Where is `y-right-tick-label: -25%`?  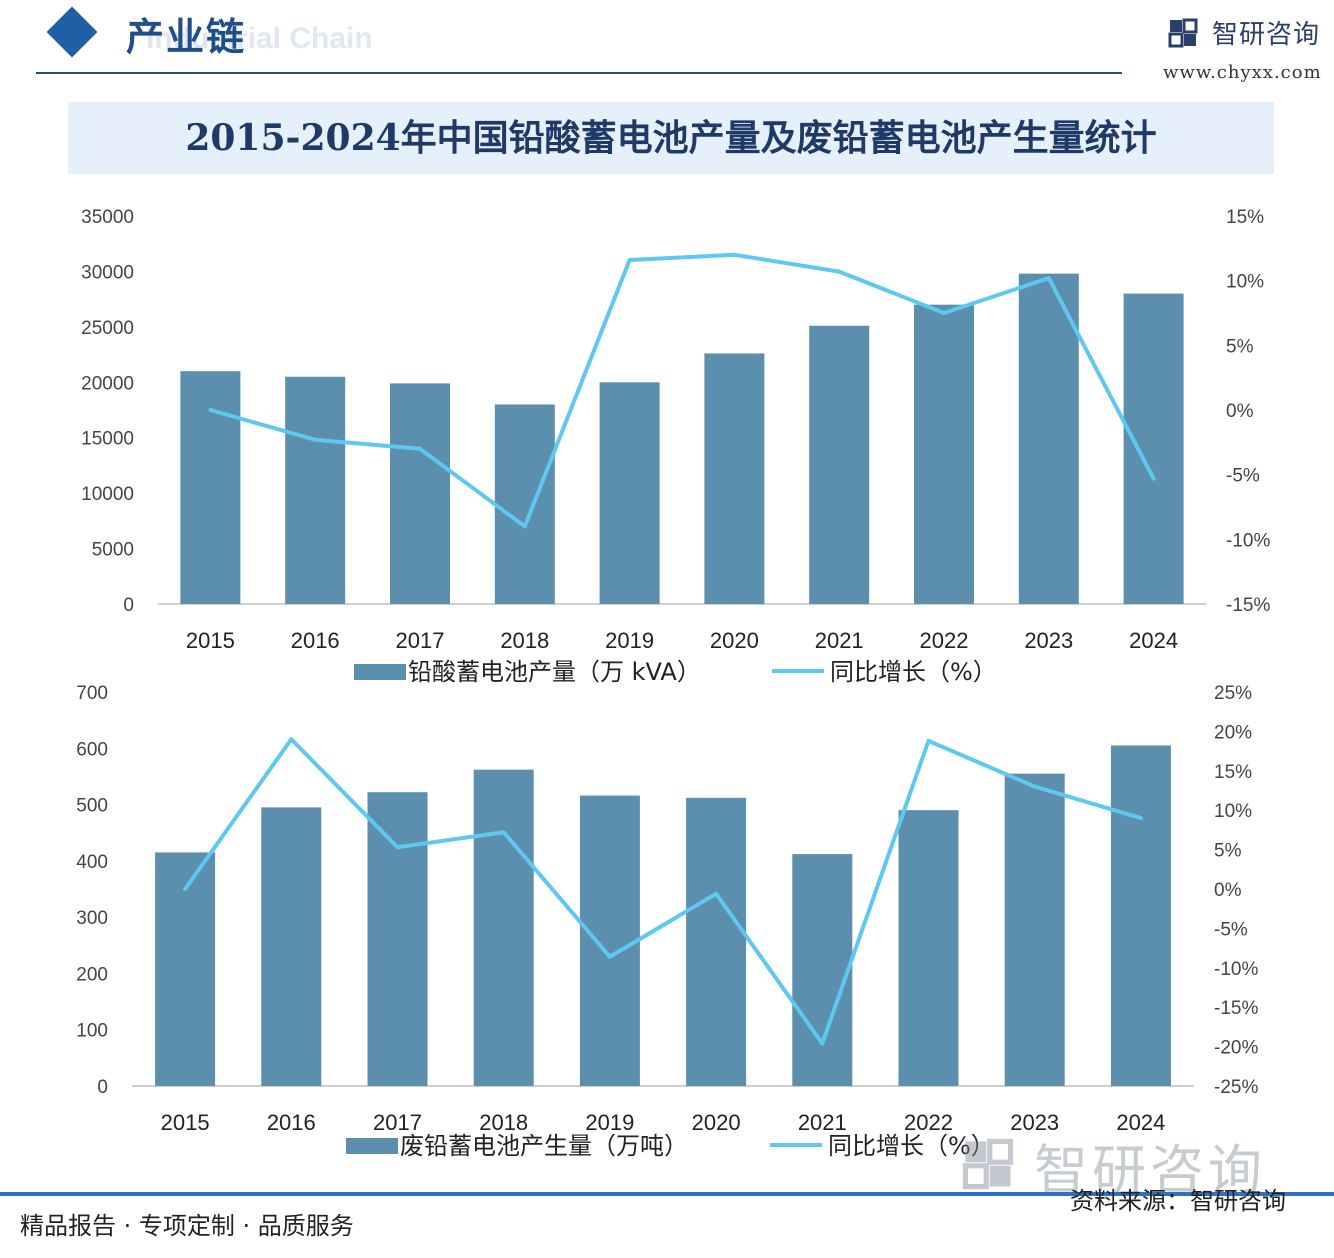
y-right-tick-label: -25% is located at coordinates (1236, 1087).